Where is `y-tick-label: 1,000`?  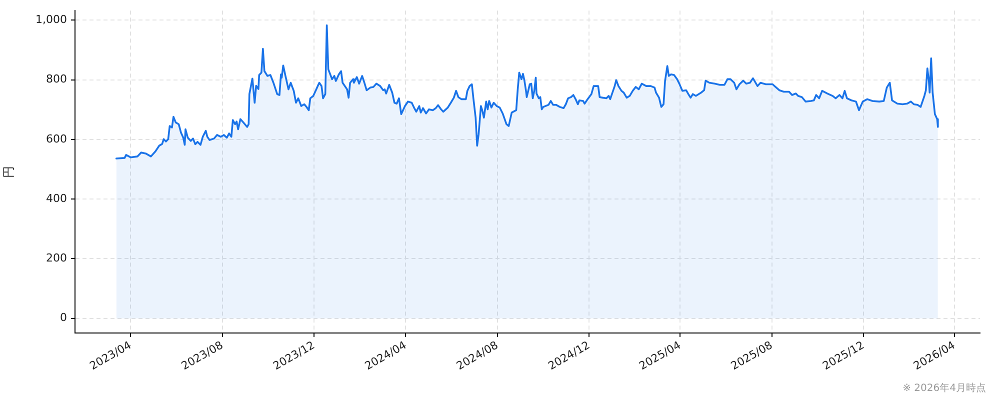
y-tick-label: 1,000 is located at coordinates (51, 19).